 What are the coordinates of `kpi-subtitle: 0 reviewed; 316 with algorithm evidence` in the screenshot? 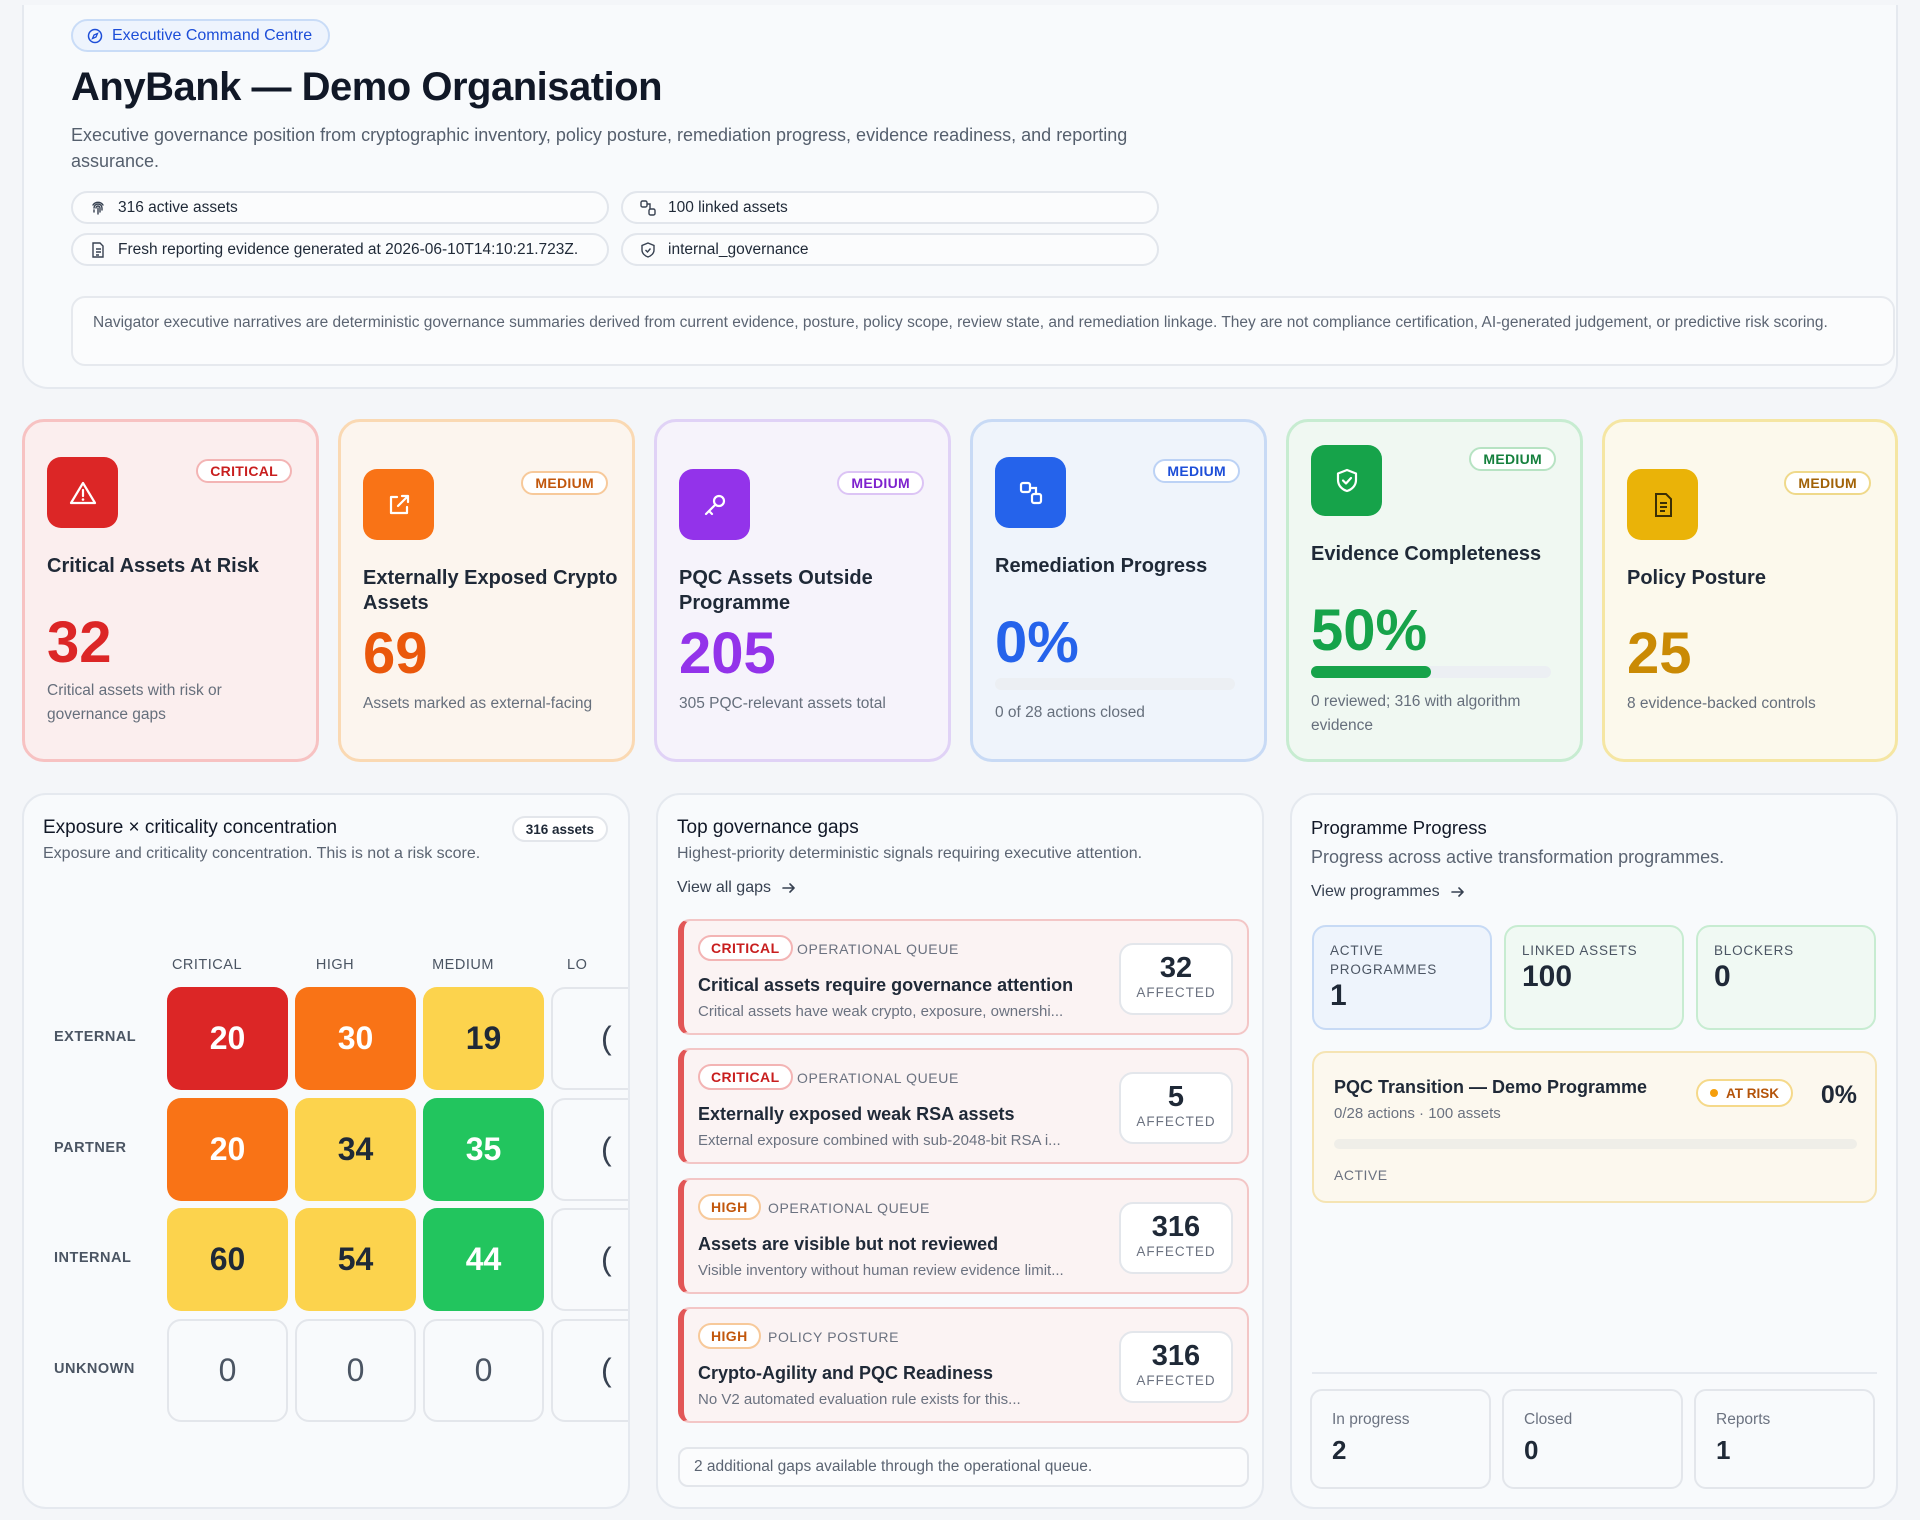 It's located at (1416, 713).